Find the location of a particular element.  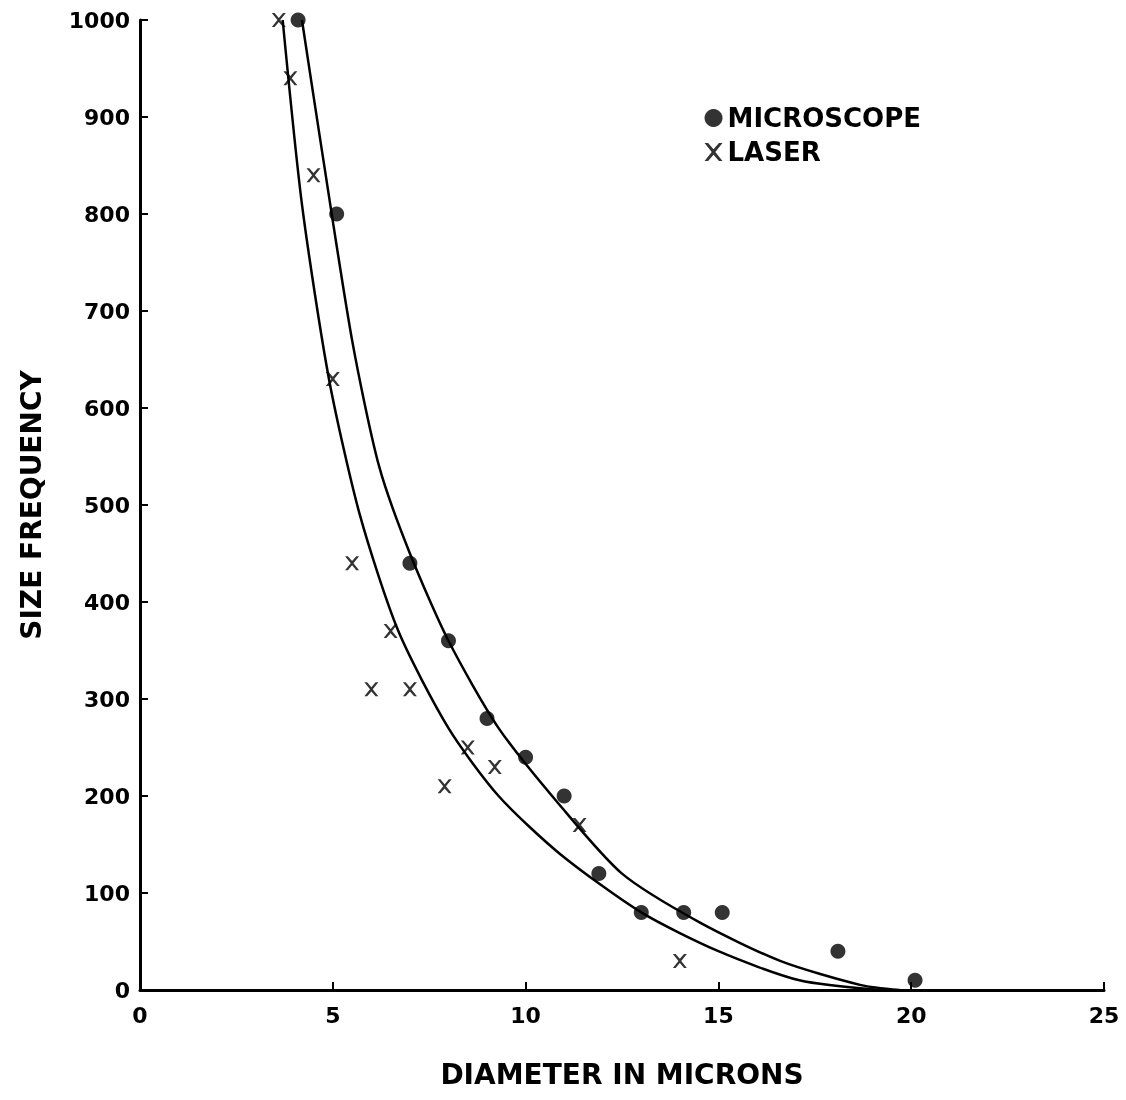

legend-label: MICROSCOPE is located at coordinates (824, 118).